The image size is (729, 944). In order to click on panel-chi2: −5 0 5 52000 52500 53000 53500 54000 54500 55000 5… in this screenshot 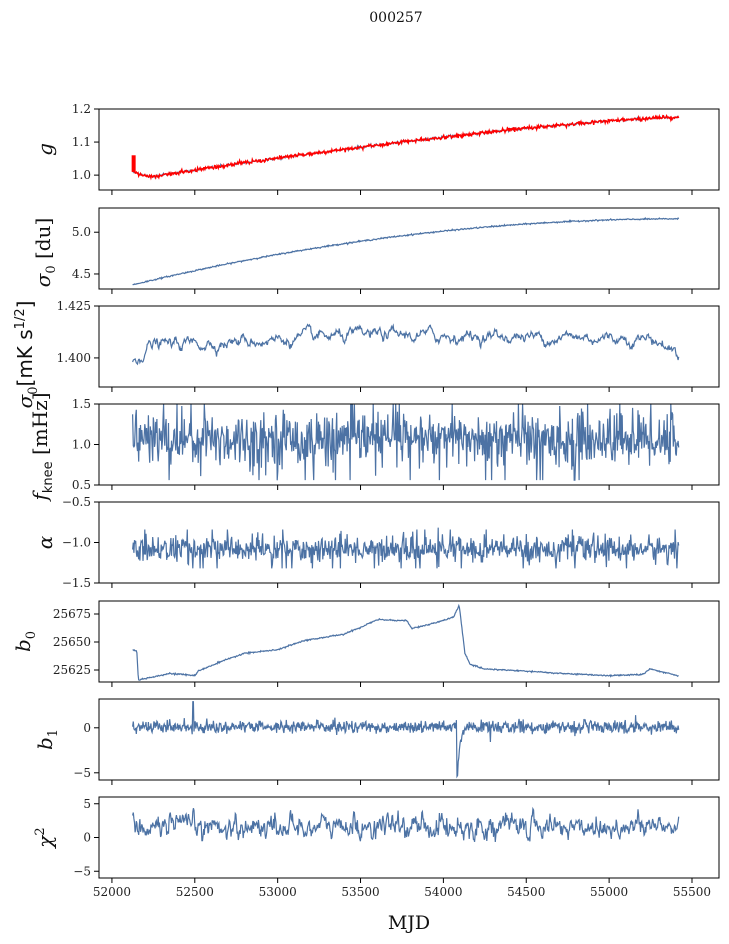, I will do `click(376, 847)`.